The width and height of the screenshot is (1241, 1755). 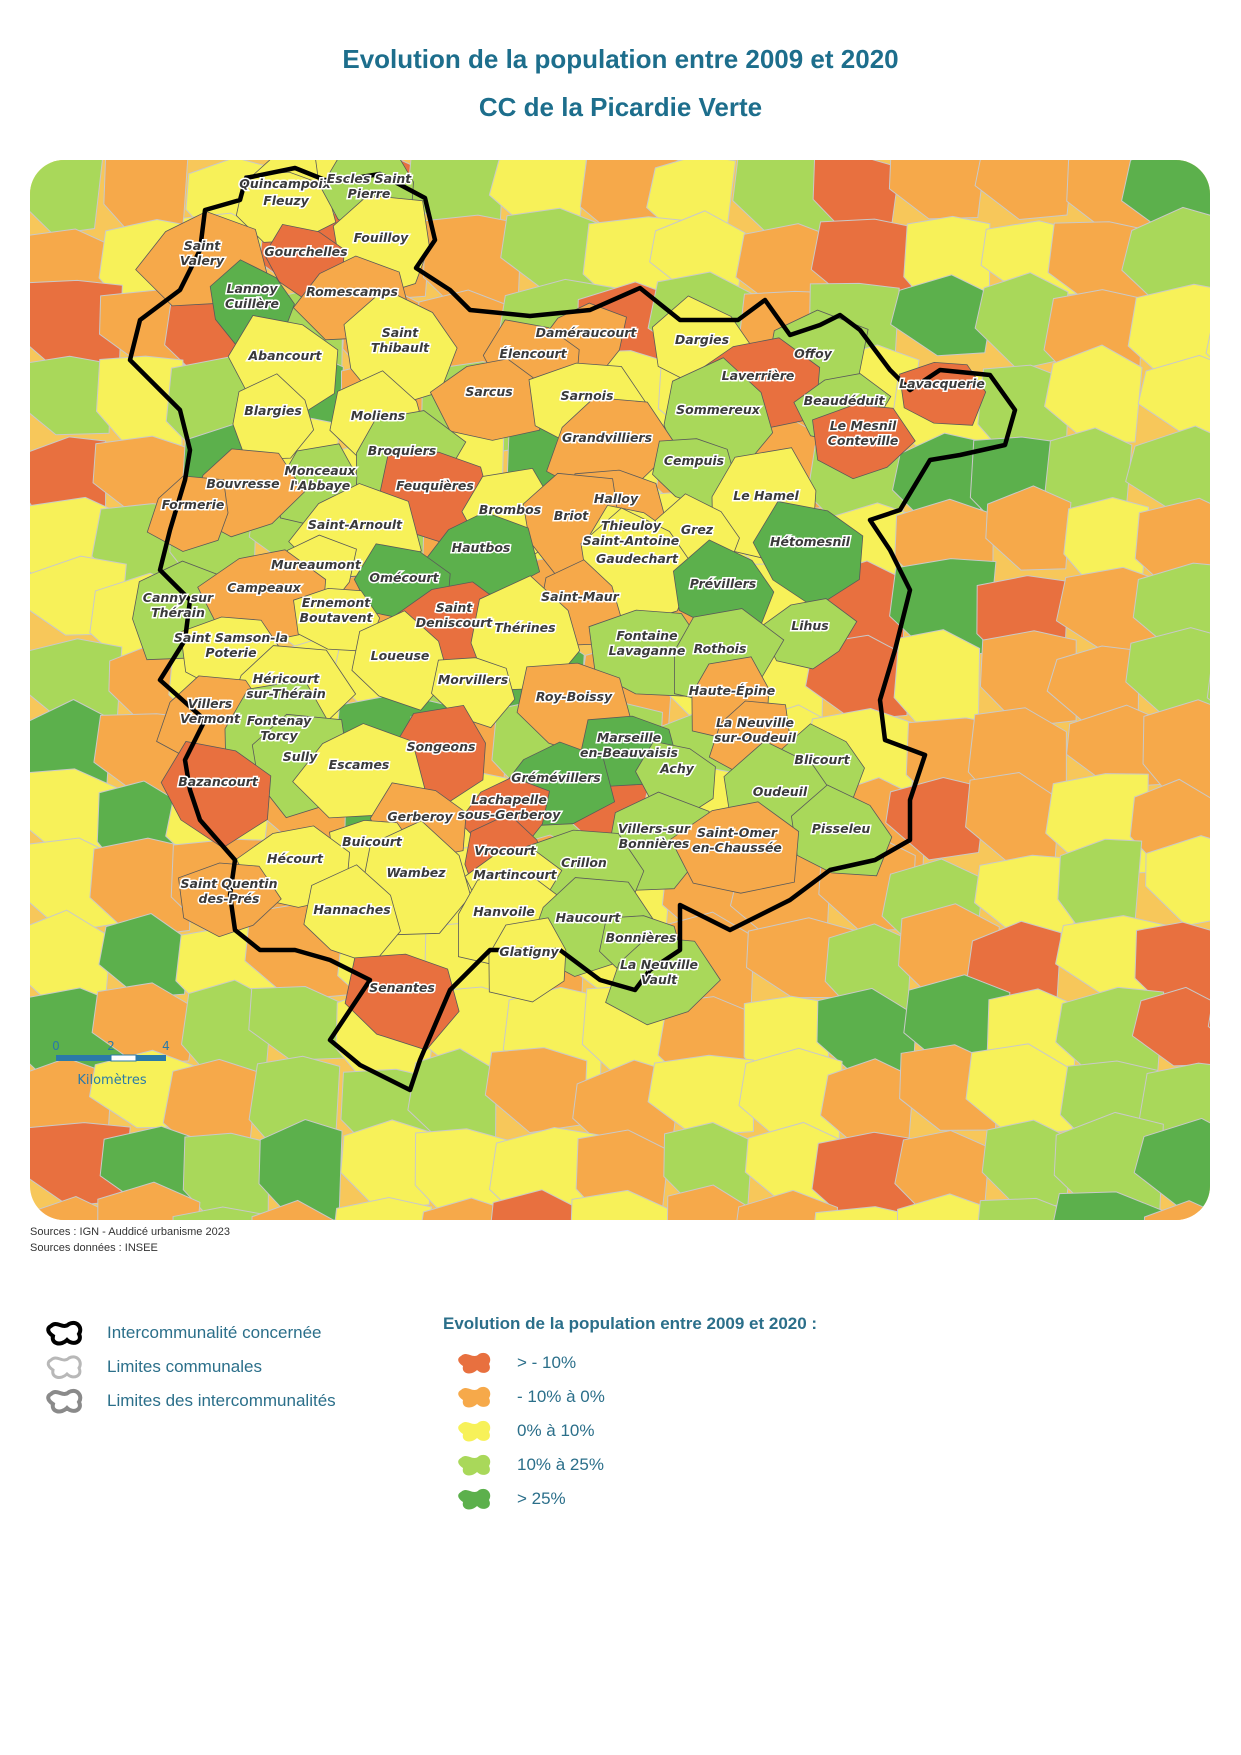 What do you see at coordinates (541, 1498) in the screenshot?
I see `legend-class-label: > 25%` at bounding box center [541, 1498].